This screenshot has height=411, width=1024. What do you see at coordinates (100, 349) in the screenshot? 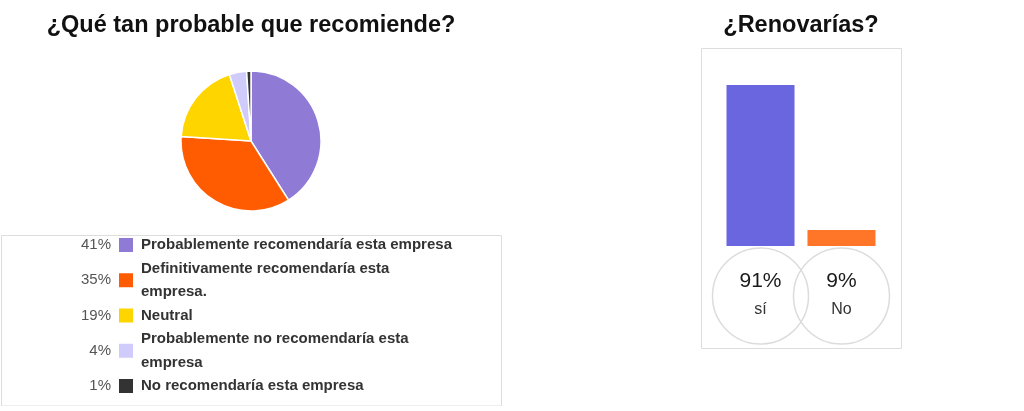
I see `data-label: 4%` at bounding box center [100, 349].